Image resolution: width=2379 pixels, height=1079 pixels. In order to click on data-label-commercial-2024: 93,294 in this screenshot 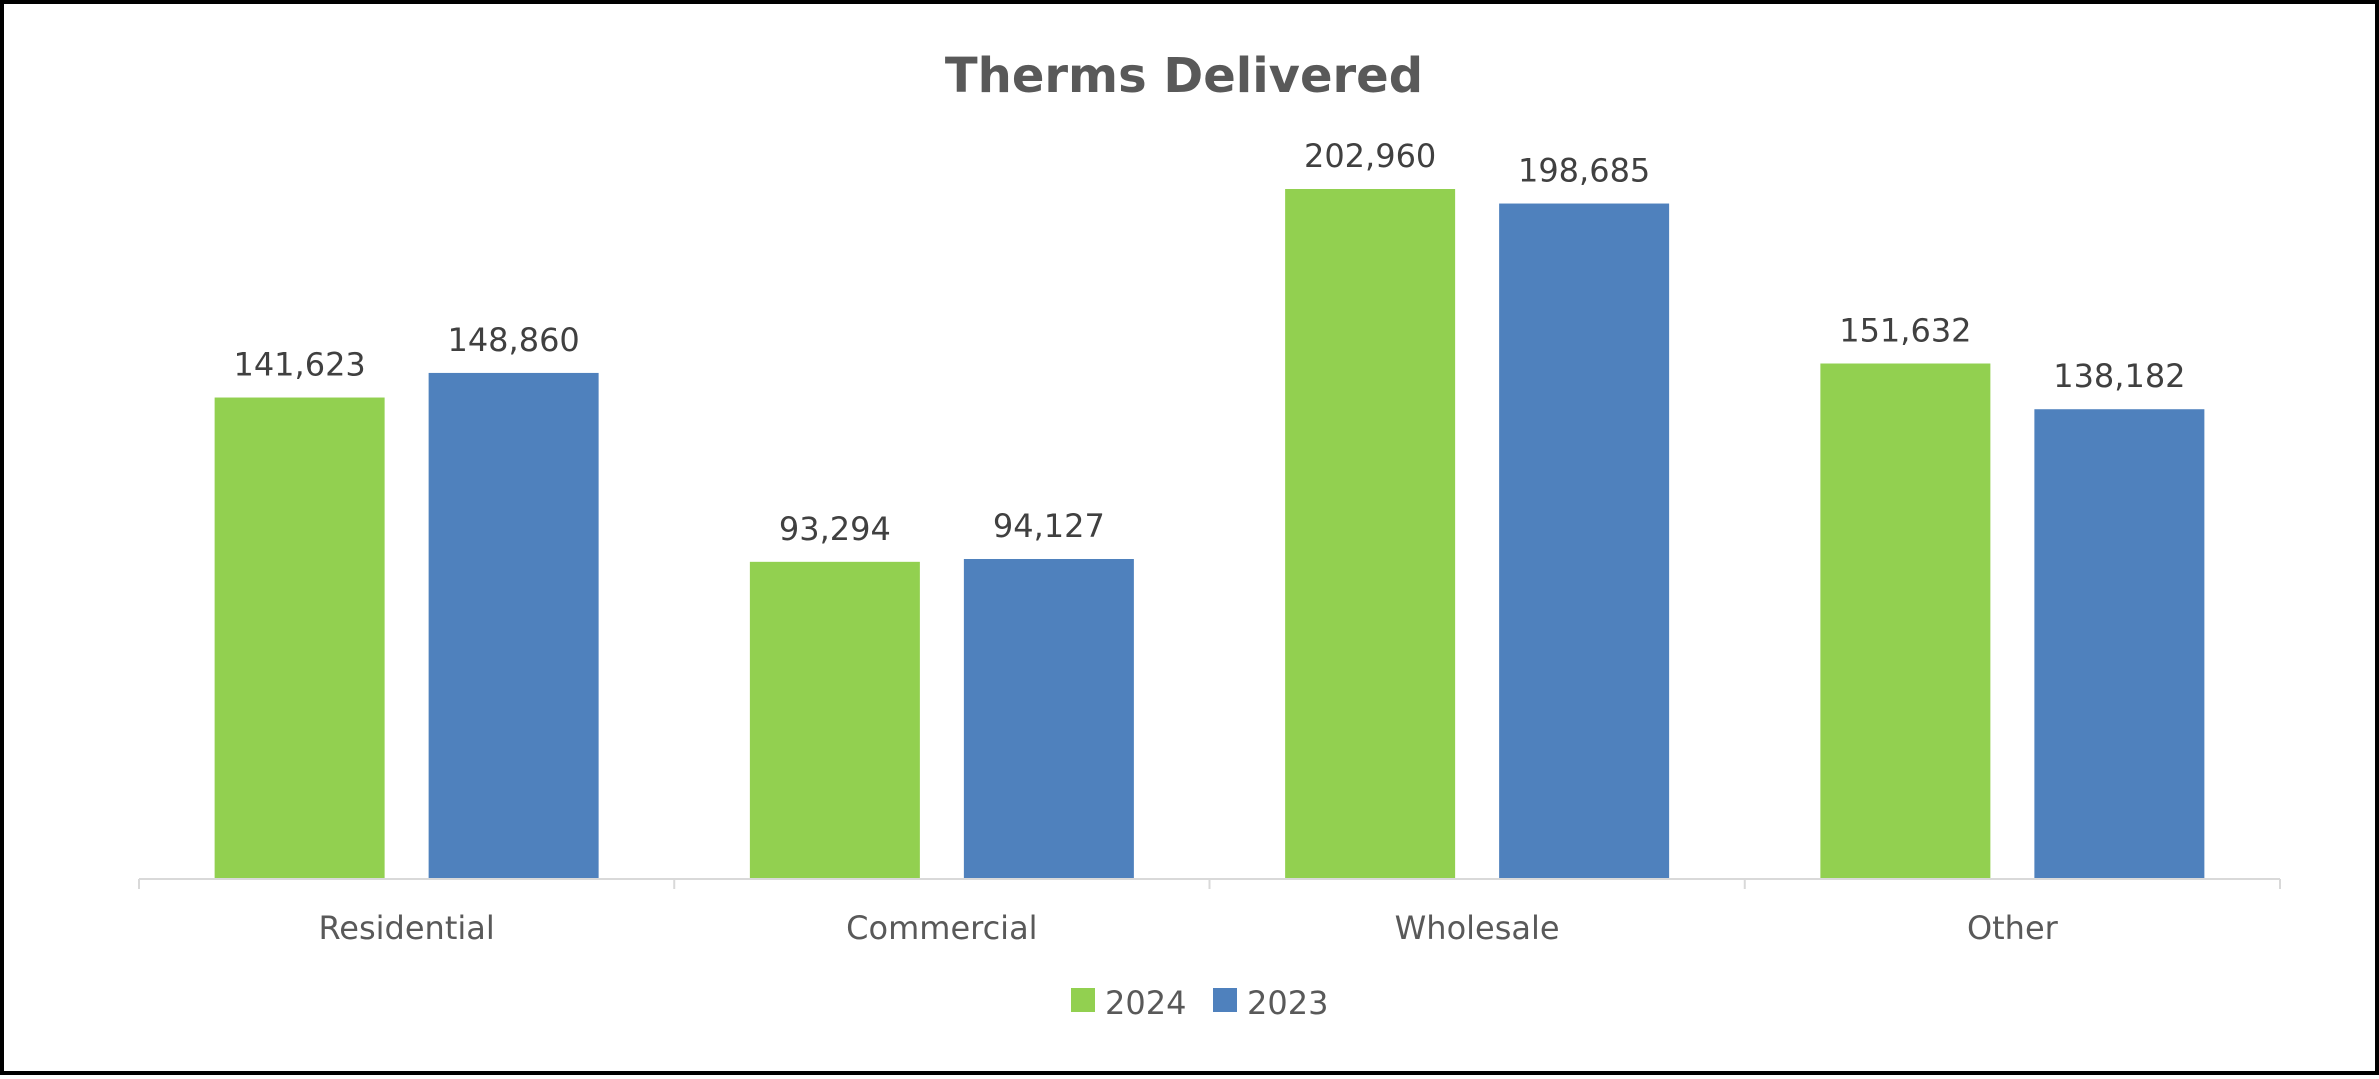, I will do `click(835, 529)`.